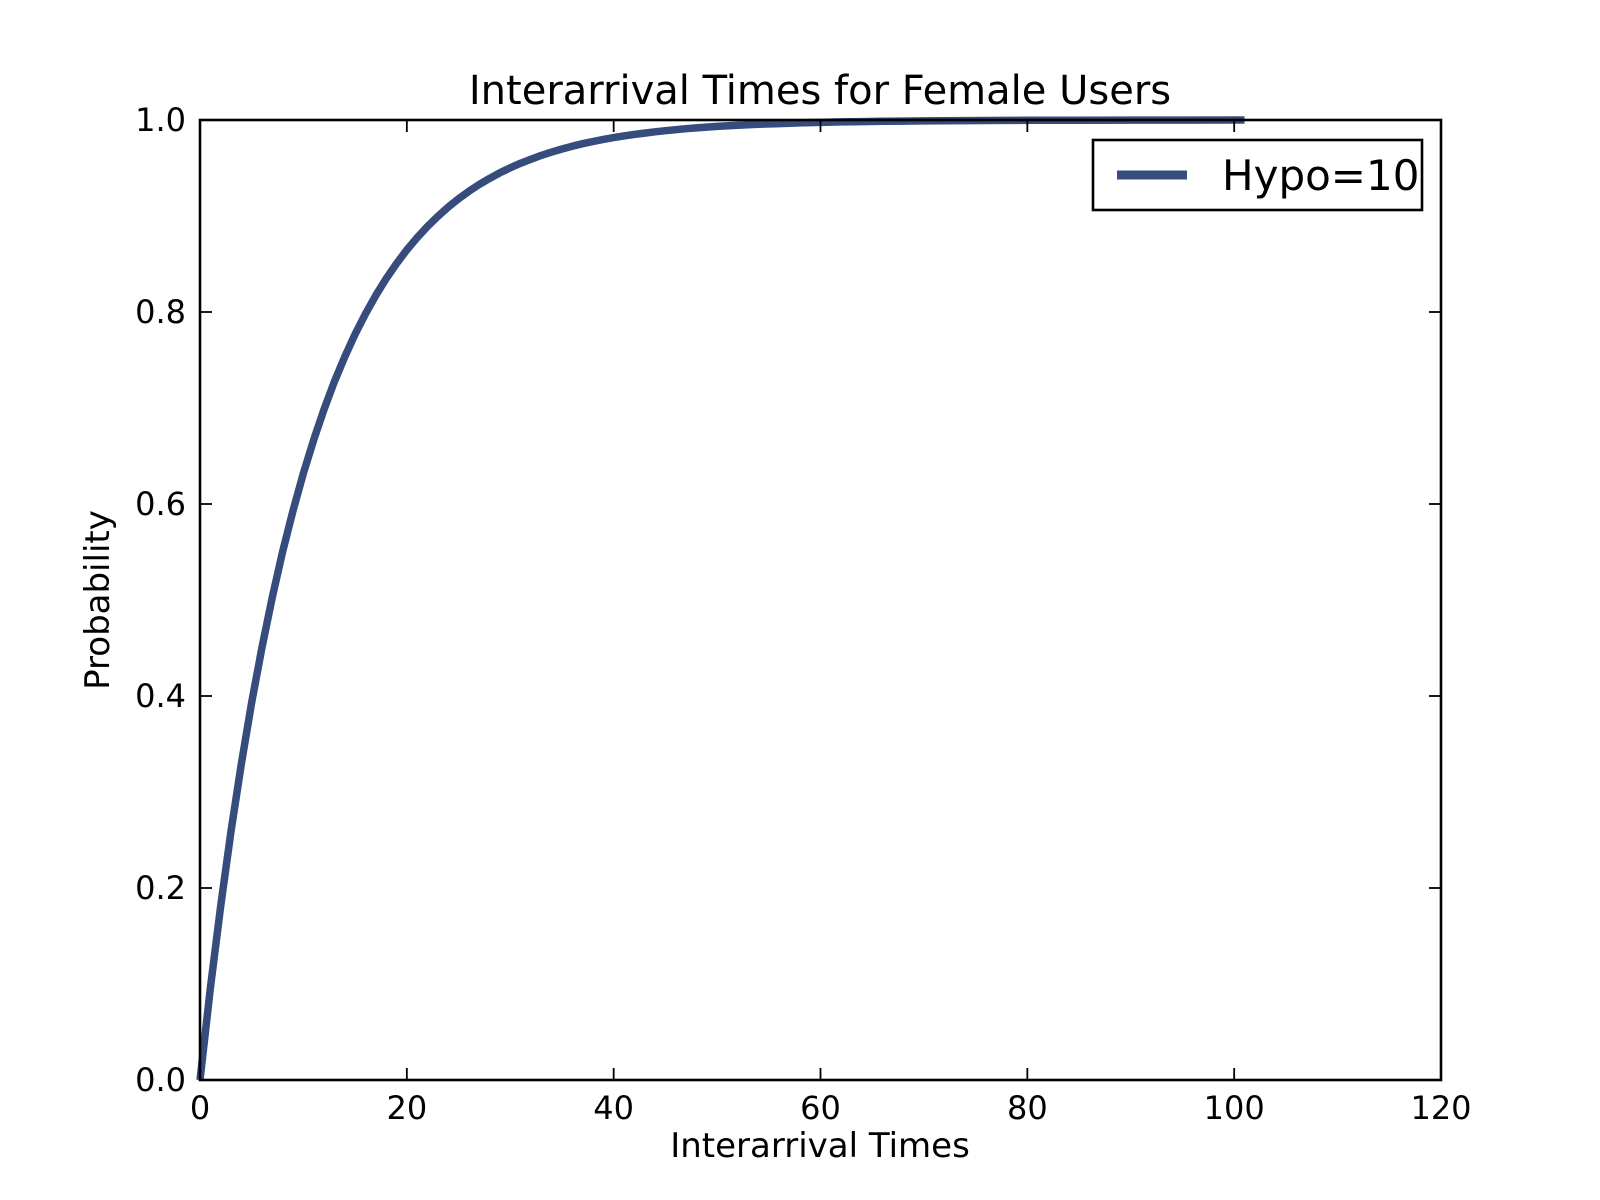 The width and height of the screenshot is (1600, 1200). What do you see at coordinates (160, 696) in the screenshot?
I see `y-tick-label: 0.4` at bounding box center [160, 696].